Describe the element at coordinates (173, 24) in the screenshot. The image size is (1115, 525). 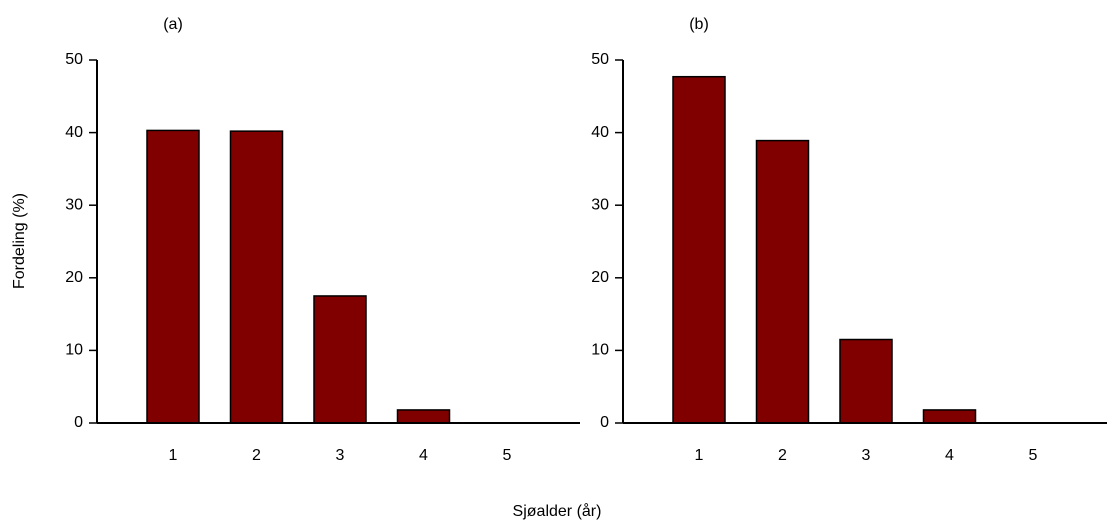
I see `chart-title: (a)` at that location.